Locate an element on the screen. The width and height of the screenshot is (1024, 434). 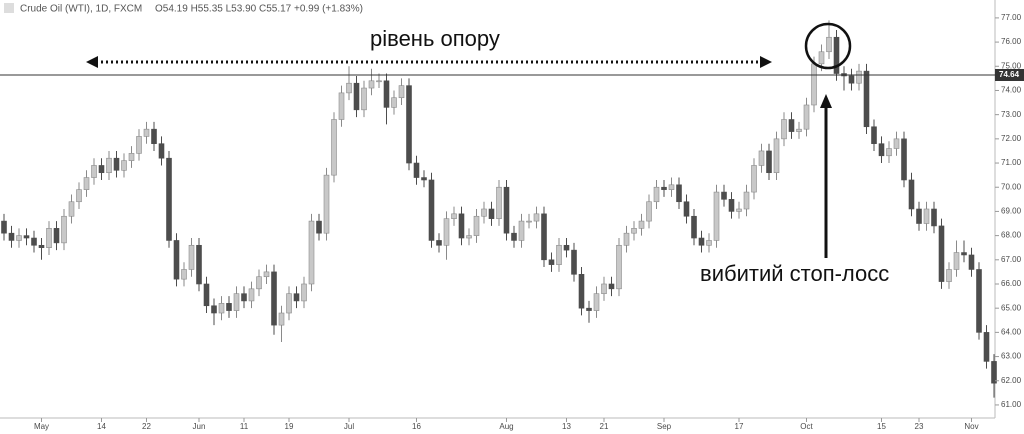
price-label-box is located at coordinates (1009, 74).